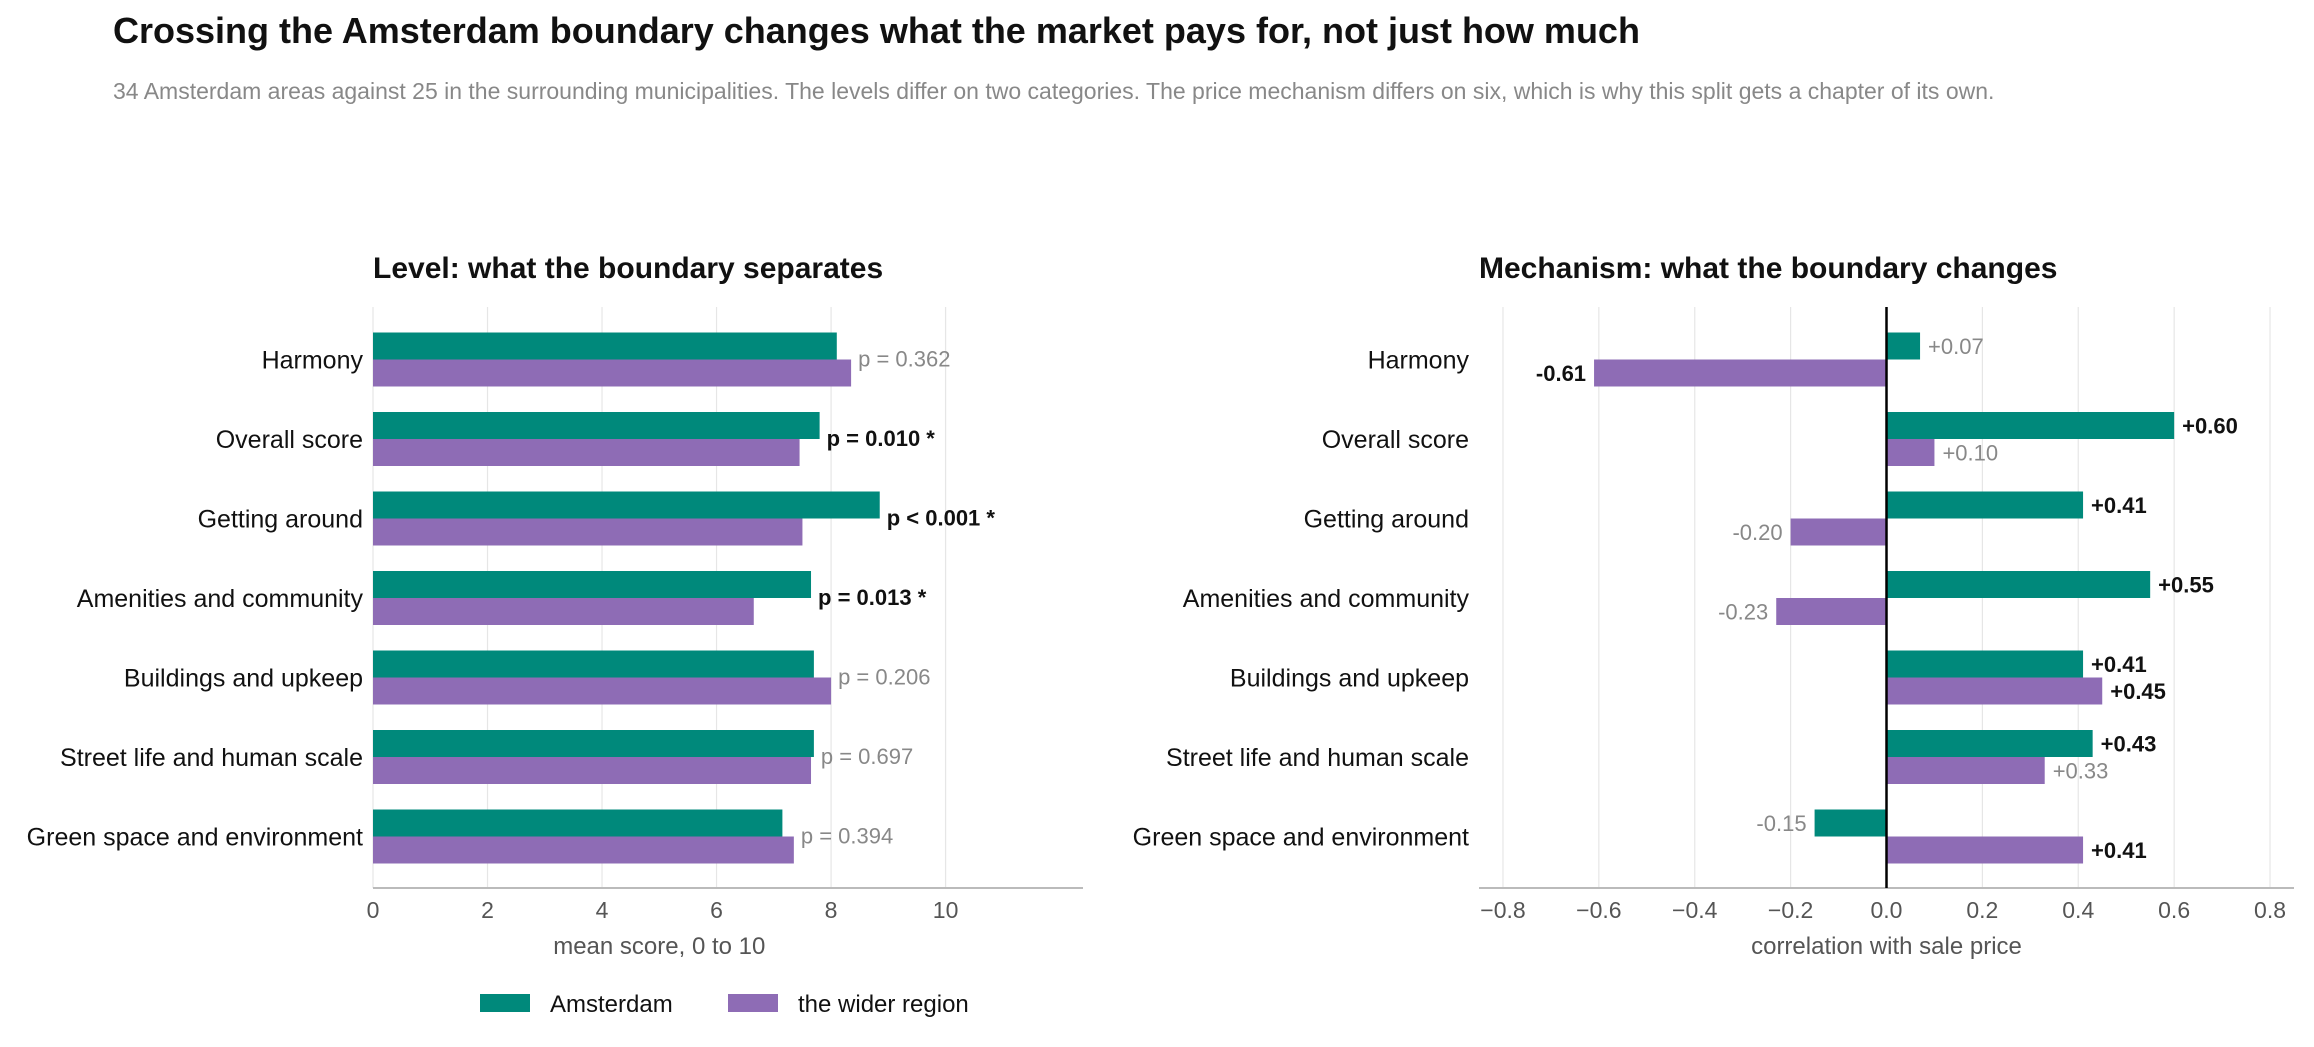 The height and width of the screenshot is (1047, 2314). I want to click on p-value-label: p = 0.394, so click(847, 836).